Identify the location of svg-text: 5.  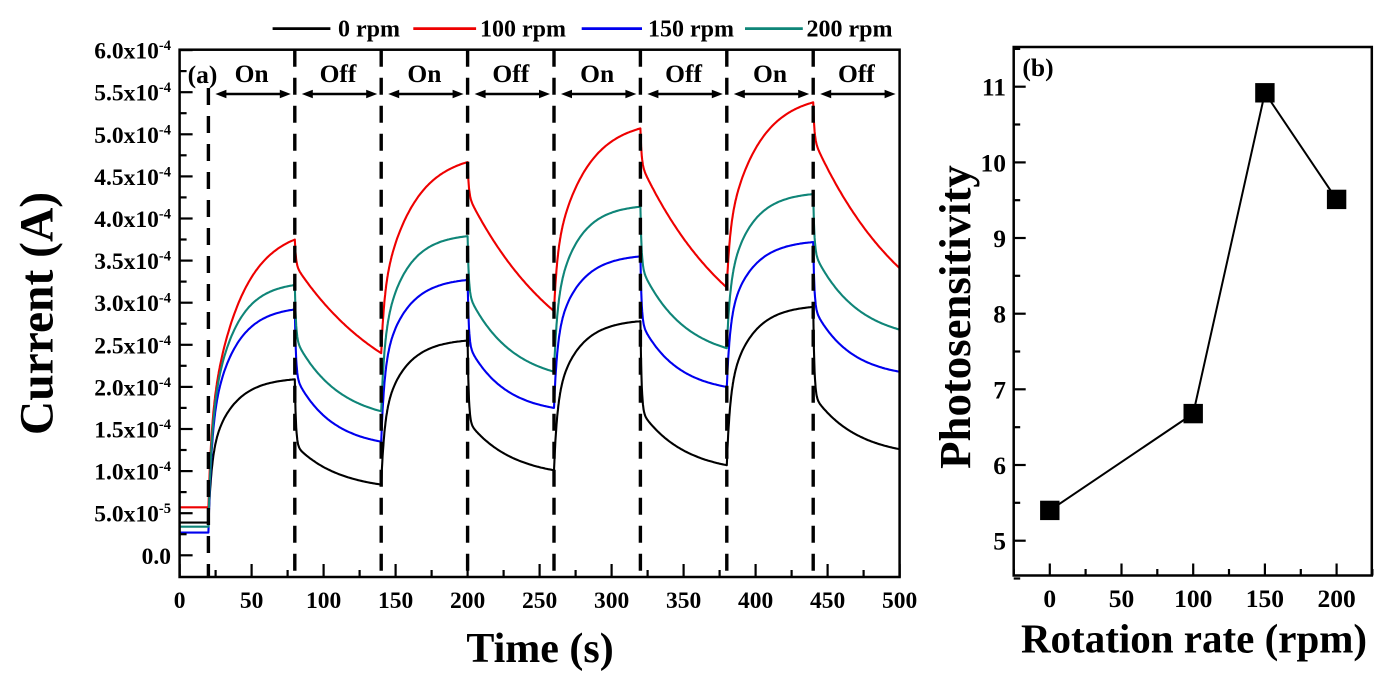
(999, 541).